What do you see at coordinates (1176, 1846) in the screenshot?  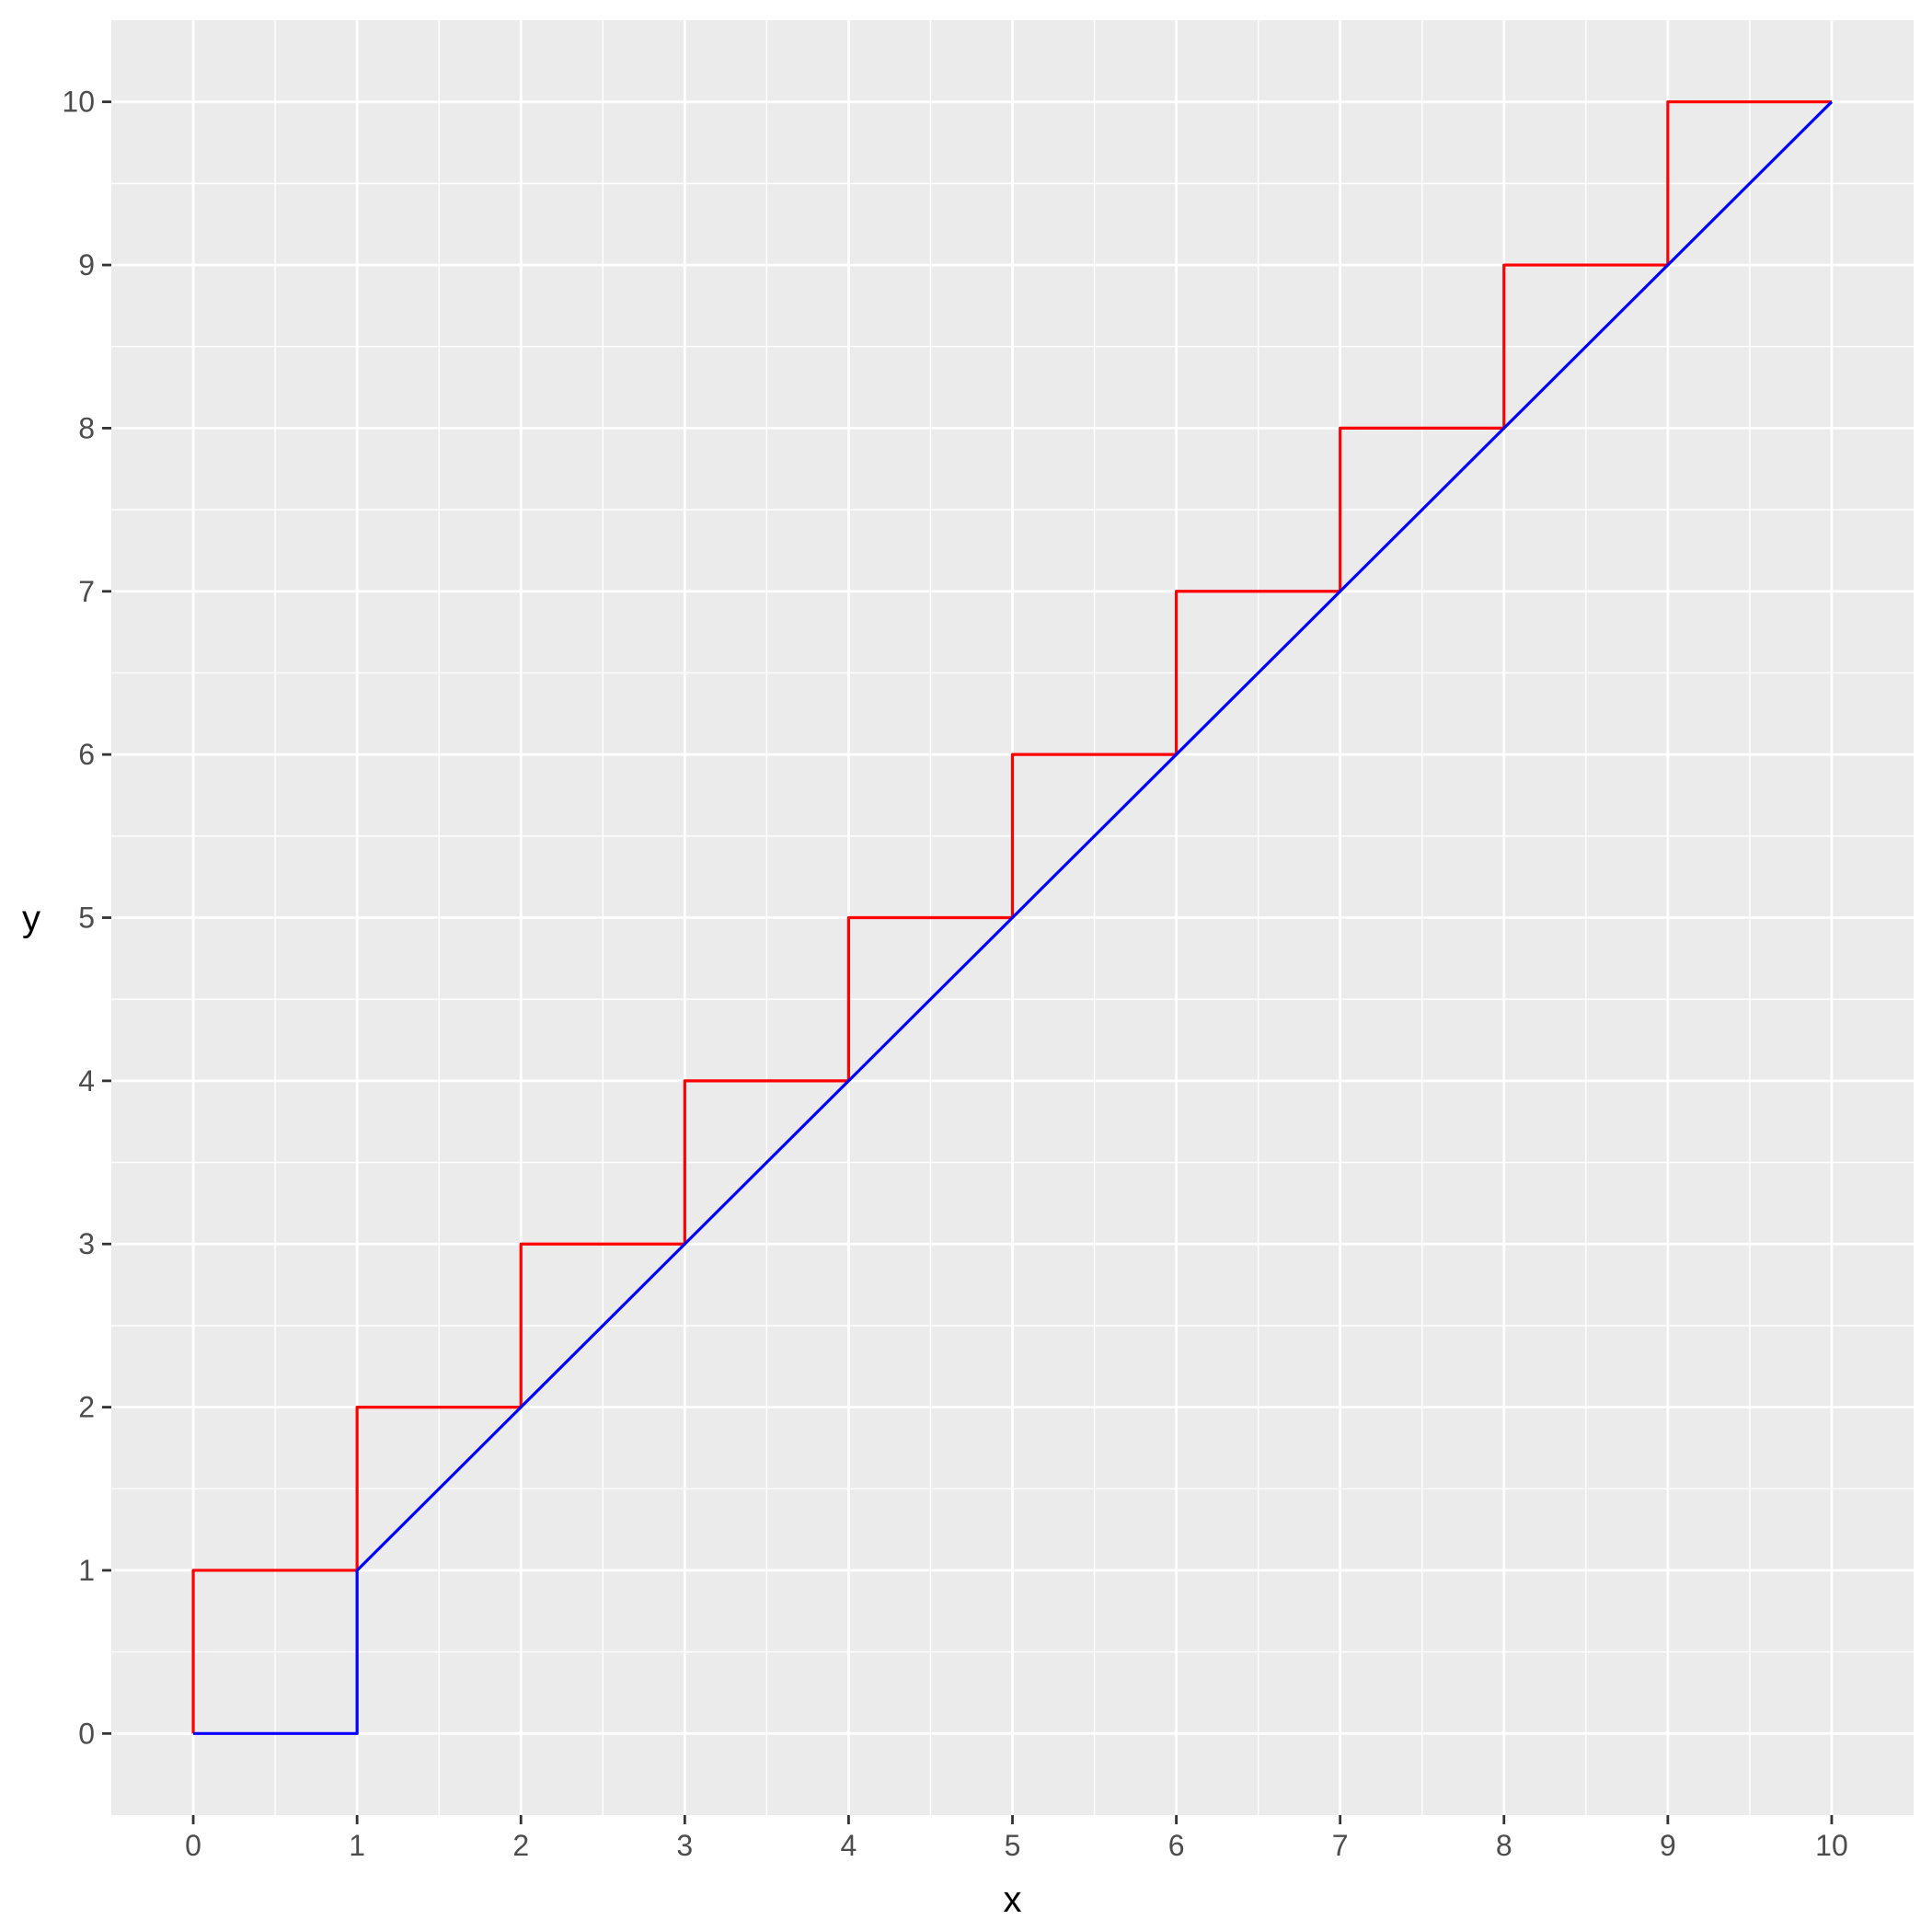 I see `x-tick-label: 6` at bounding box center [1176, 1846].